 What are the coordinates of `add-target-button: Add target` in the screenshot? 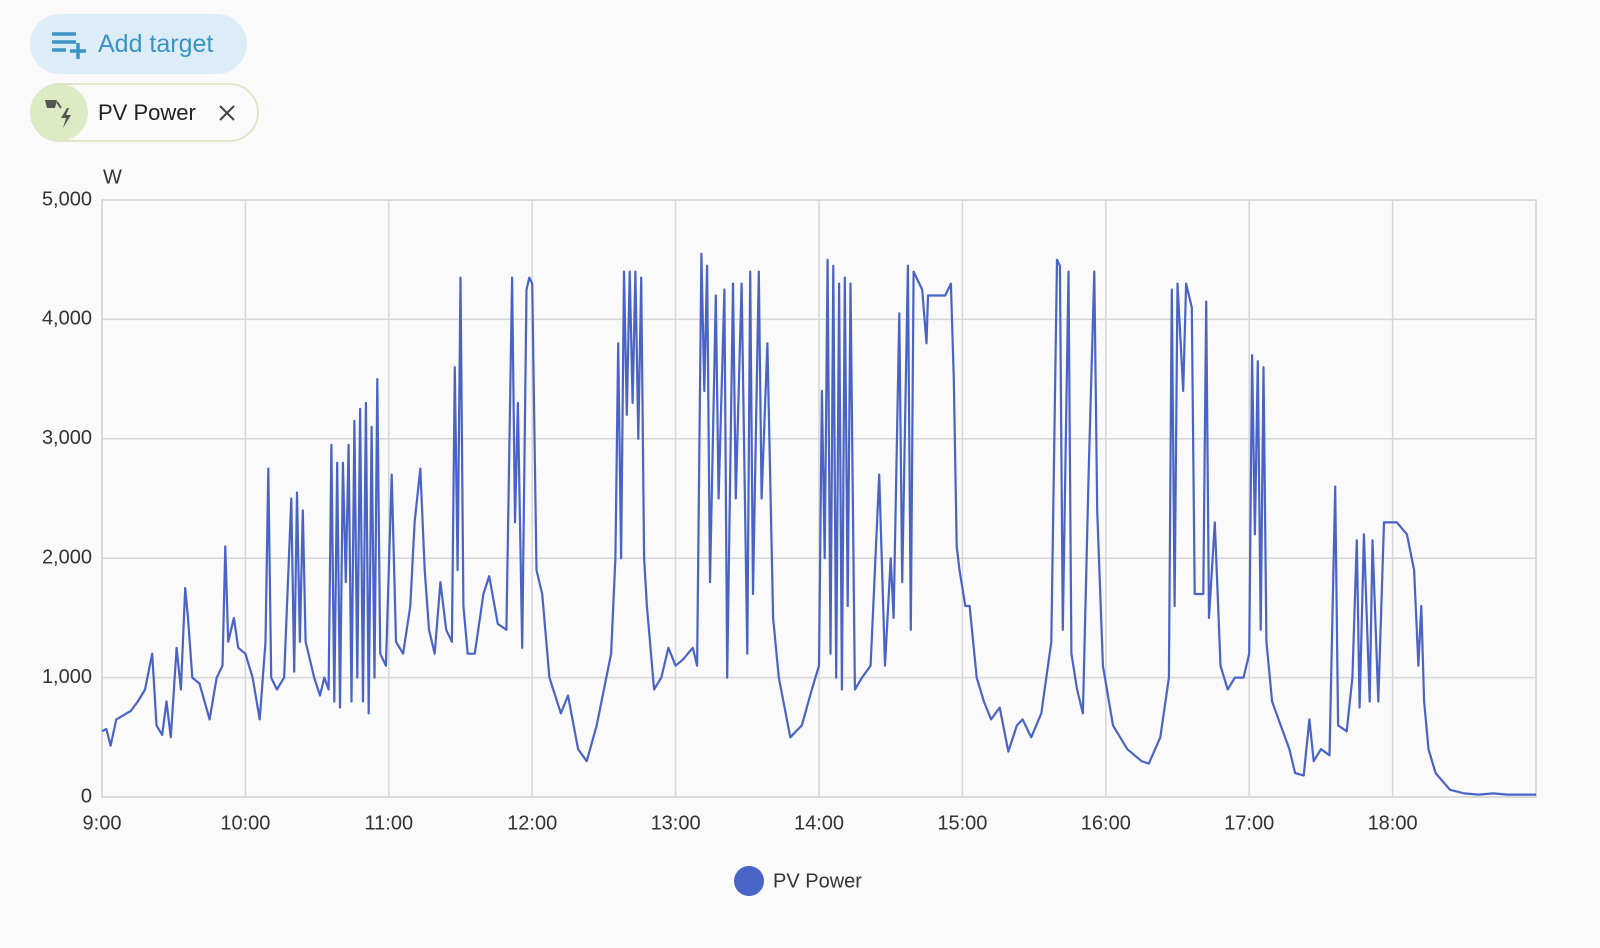 It's located at (138, 44).